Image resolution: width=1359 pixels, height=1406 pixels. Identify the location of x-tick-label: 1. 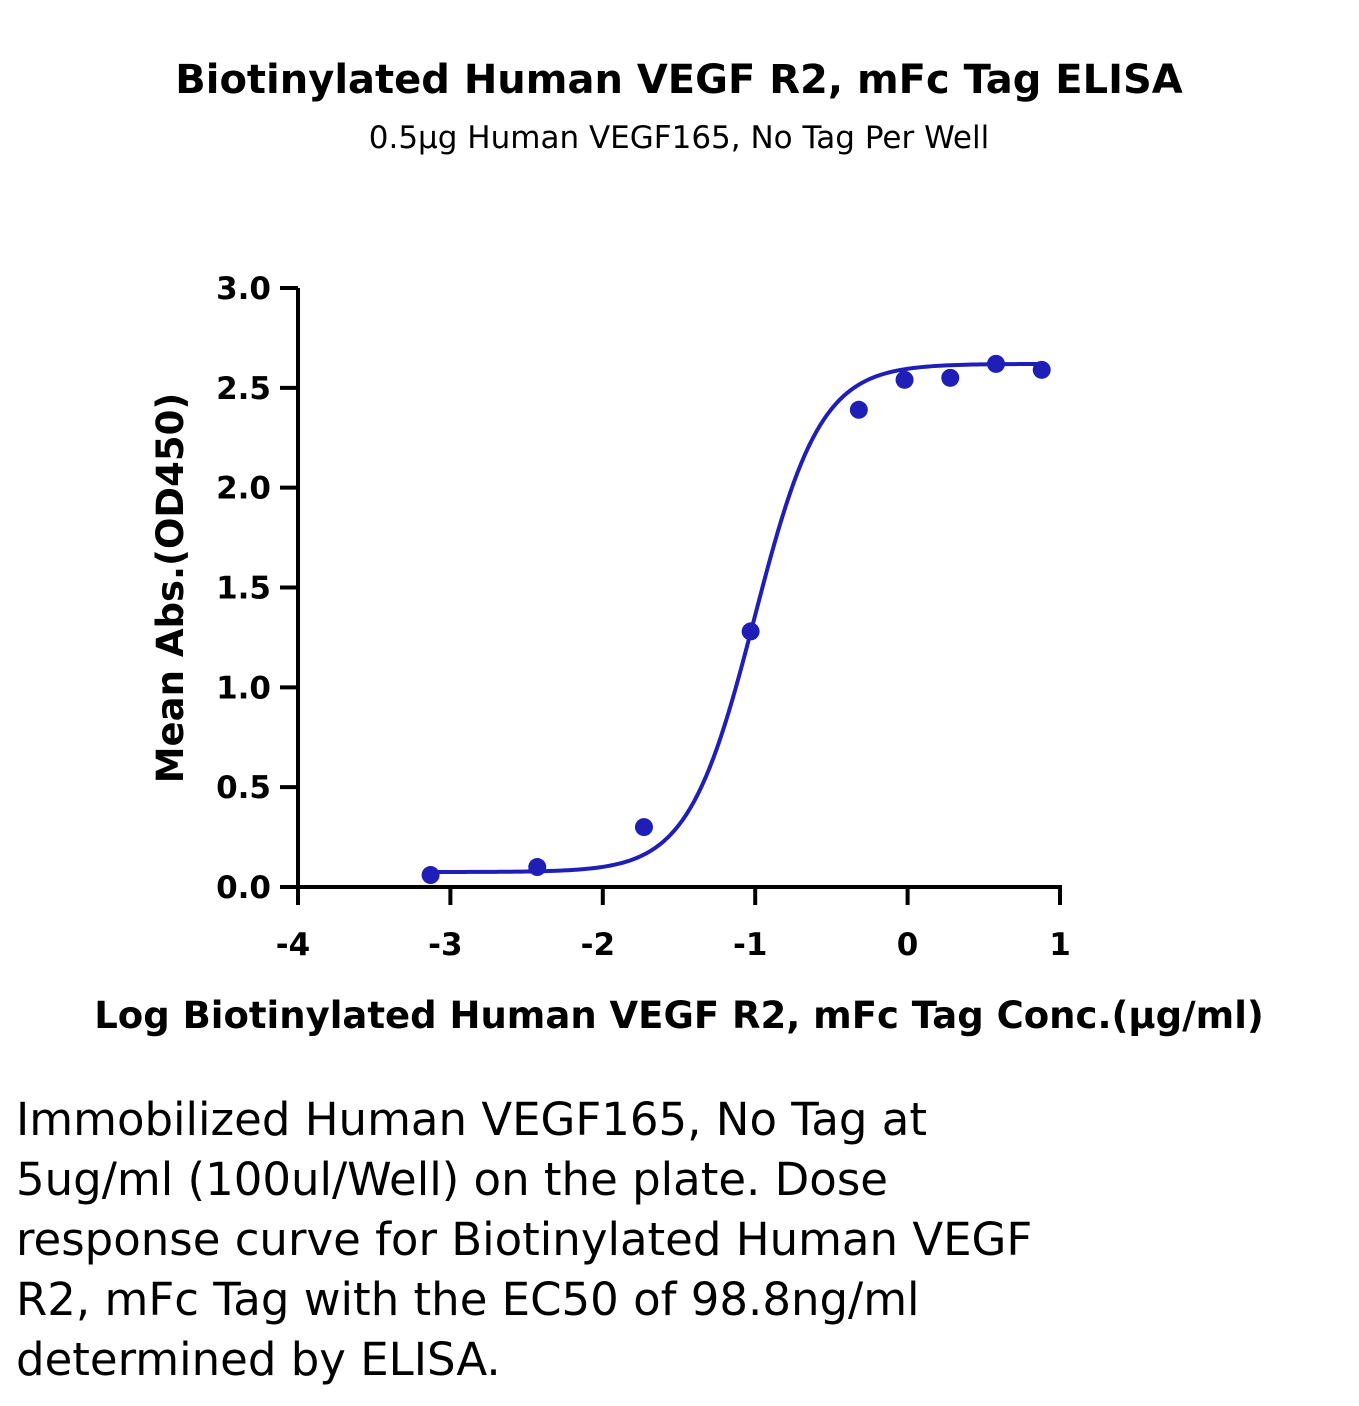
(1060, 945).